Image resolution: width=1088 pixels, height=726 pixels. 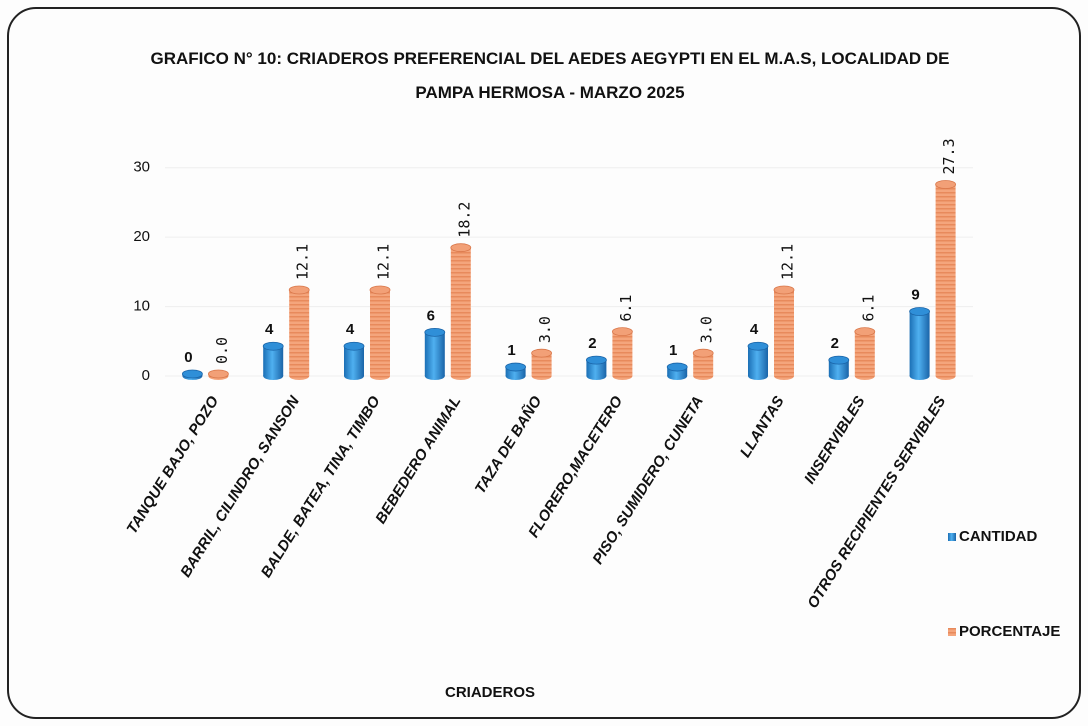 I want to click on y-tick-label: 30, so click(x=141, y=167).